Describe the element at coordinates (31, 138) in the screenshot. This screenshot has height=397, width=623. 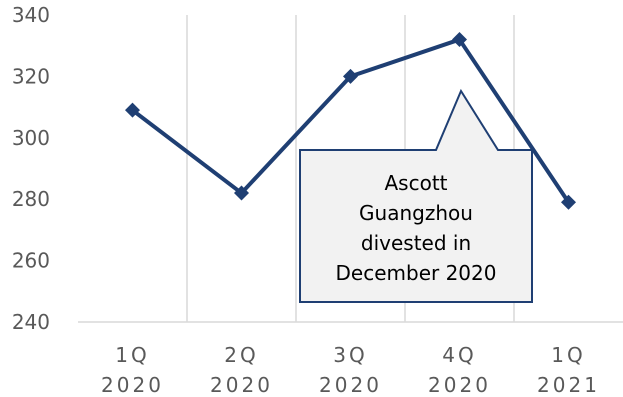
I see `y-tick-label: 300` at that location.